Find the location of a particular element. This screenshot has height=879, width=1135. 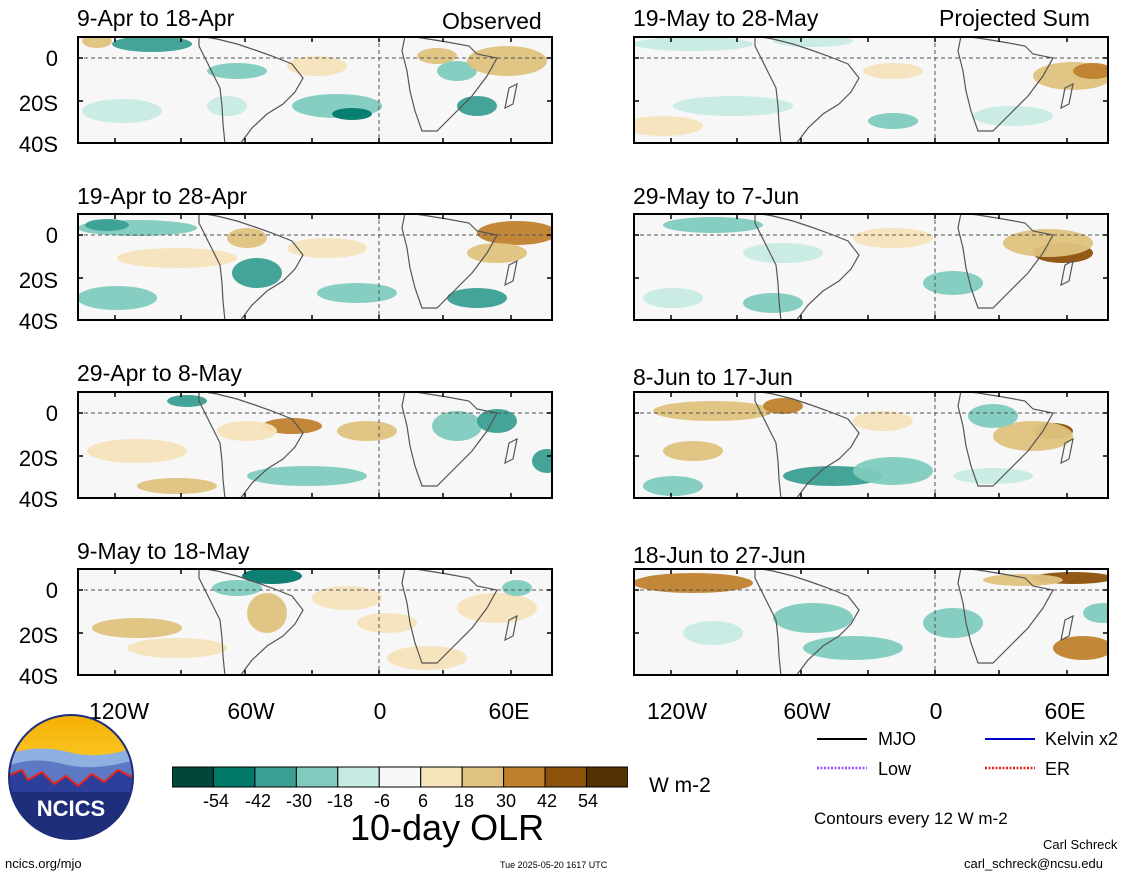

footer-author: Carl Schreck is located at coordinates (1080, 844).